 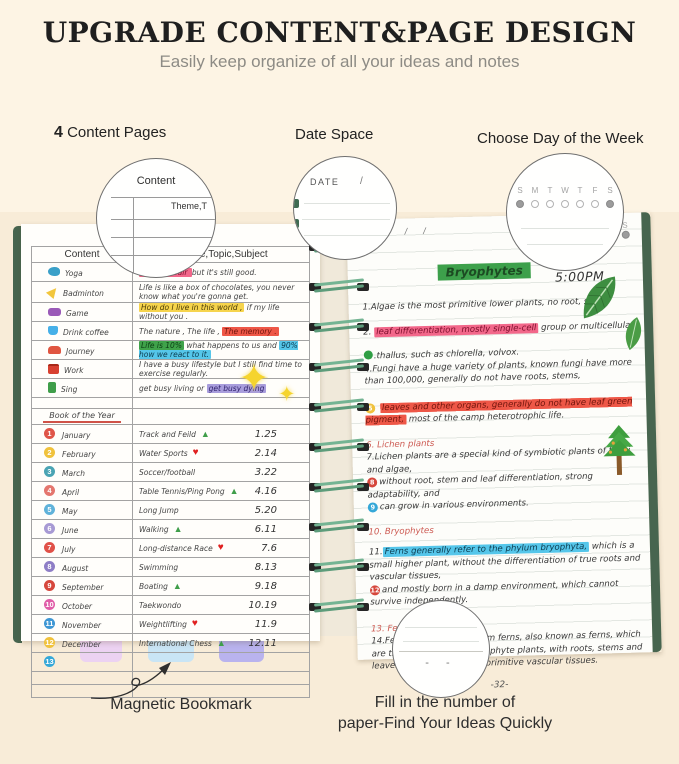 I want to click on fill-line-2: paper-Find Your Ideas Quickly, so click(x=445, y=723).